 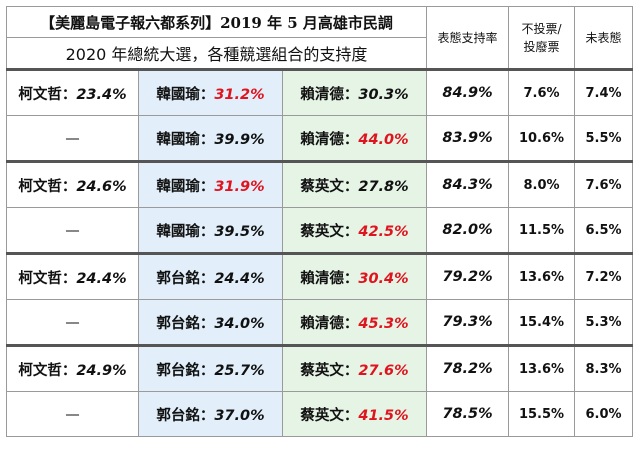 I want to click on table-row: 柯文哲：24.6% 韓國瑜：31.9% 蔡英文：27.8% 84.3% 8.0% 7.6%, so click(x=320, y=184).